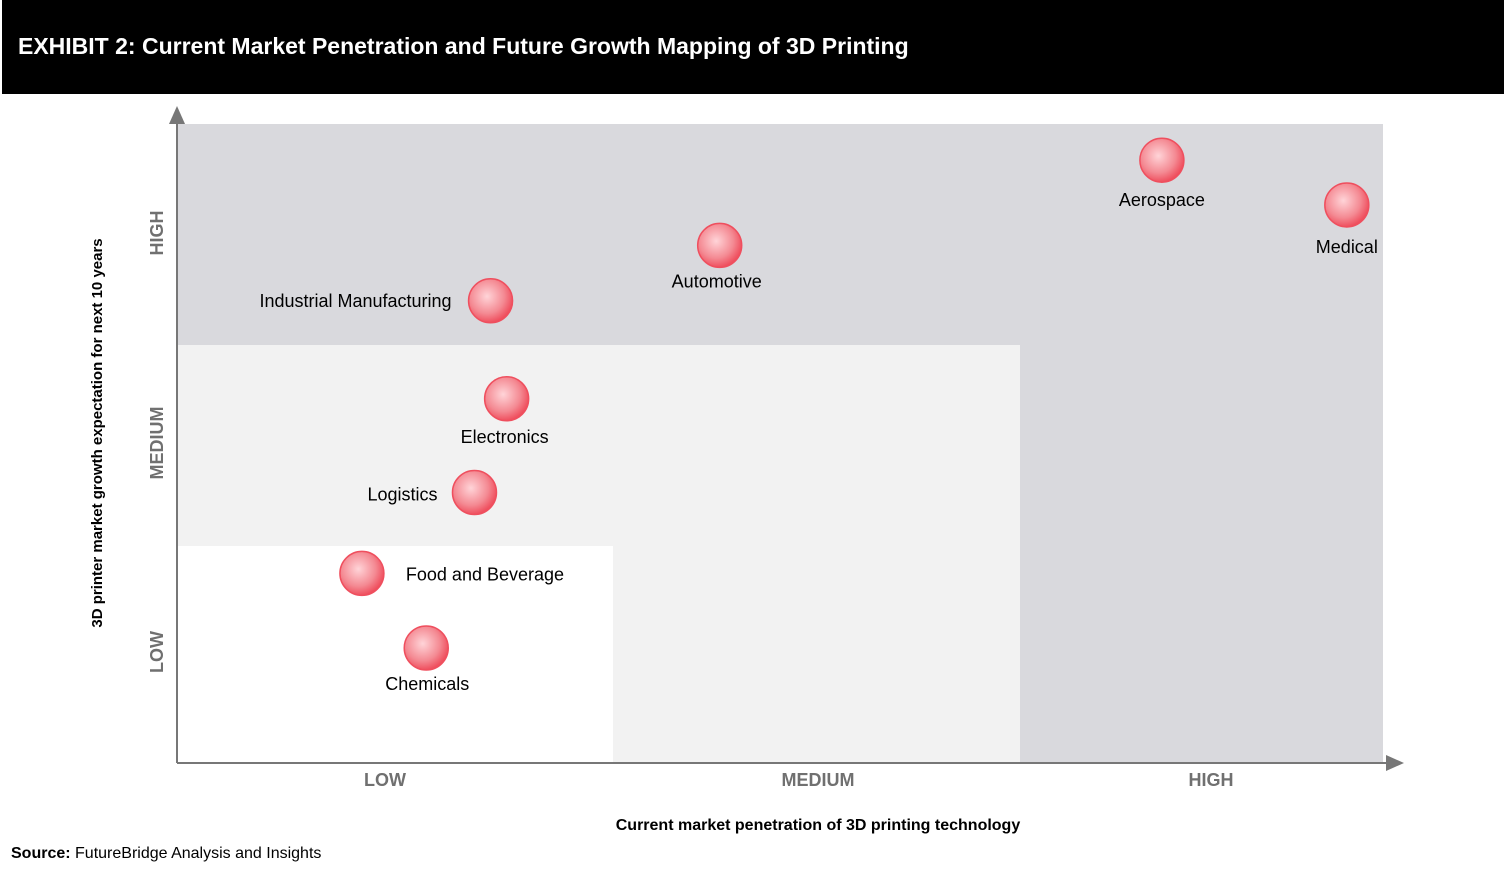 The width and height of the screenshot is (1504, 874). What do you see at coordinates (198, 853) in the screenshot?
I see `source-text: FutureBridge Analysis and Insights` at bounding box center [198, 853].